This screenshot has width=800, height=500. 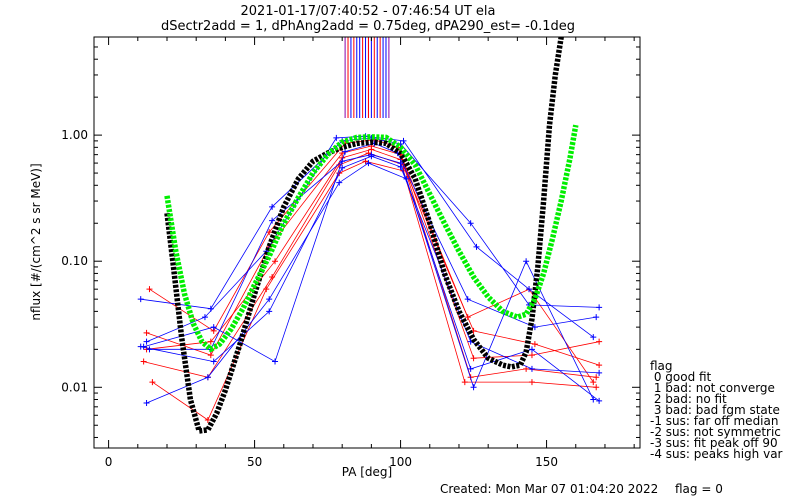 I want to click on y-tick-label: 0.01, so click(x=74, y=387).